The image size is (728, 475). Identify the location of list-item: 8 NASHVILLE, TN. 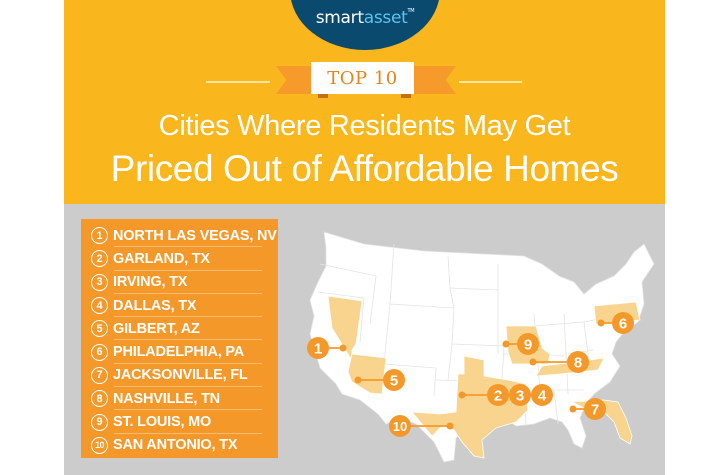
(179, 399).